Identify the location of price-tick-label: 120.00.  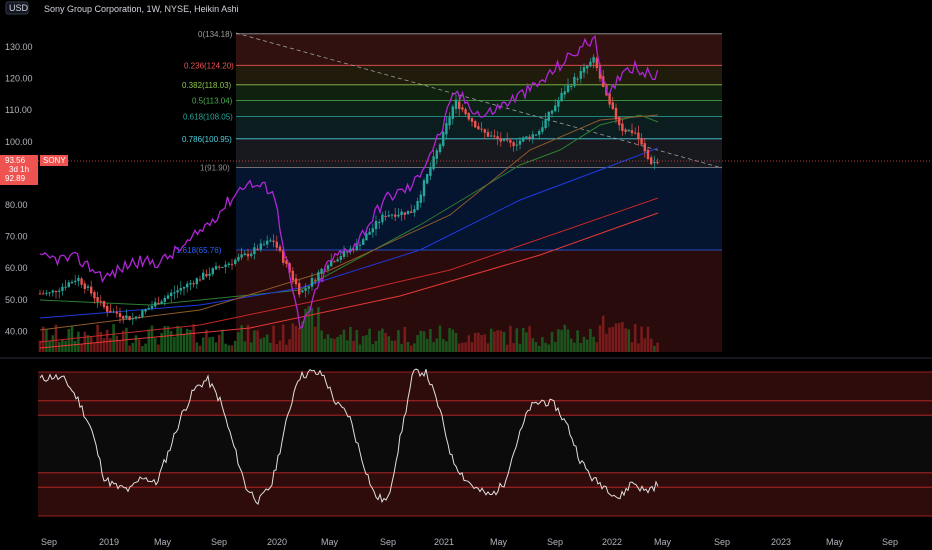
(19, 79).